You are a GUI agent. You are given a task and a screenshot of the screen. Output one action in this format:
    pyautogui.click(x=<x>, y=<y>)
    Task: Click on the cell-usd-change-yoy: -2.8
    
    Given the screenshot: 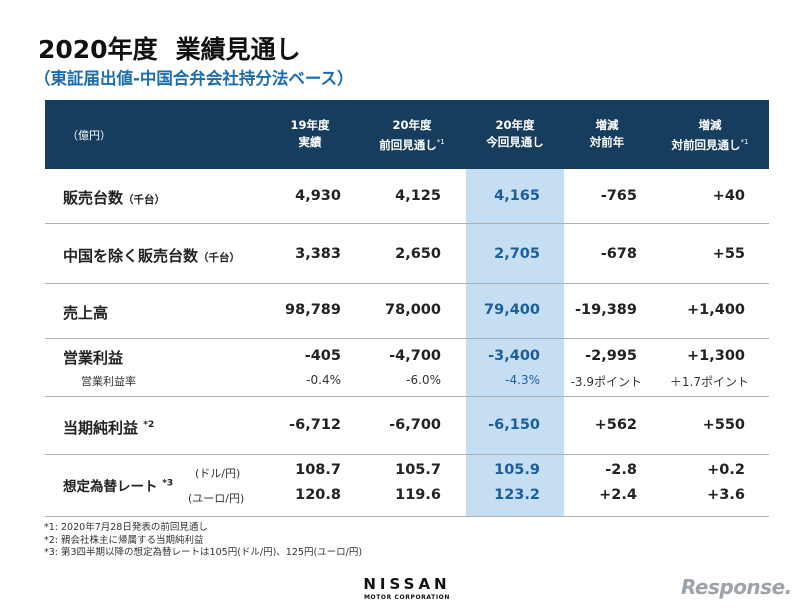 What is the action you would take?
    pyautogui.click(x=621, y=470)
    